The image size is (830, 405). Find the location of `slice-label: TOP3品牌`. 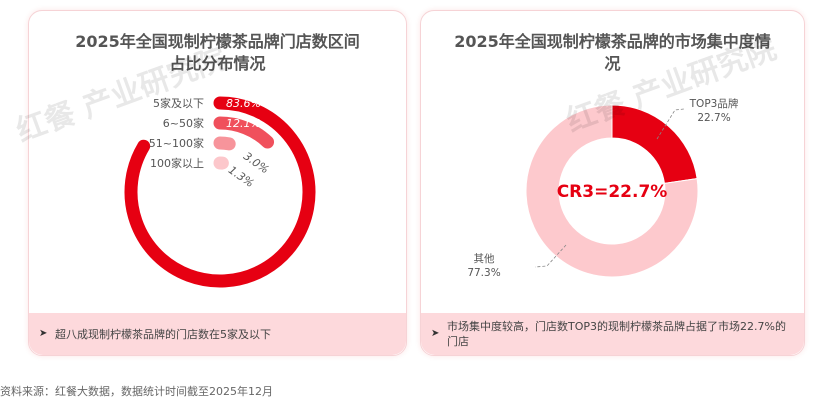

slice-label: TOP3品牌 is located at coordinates (714, 103).